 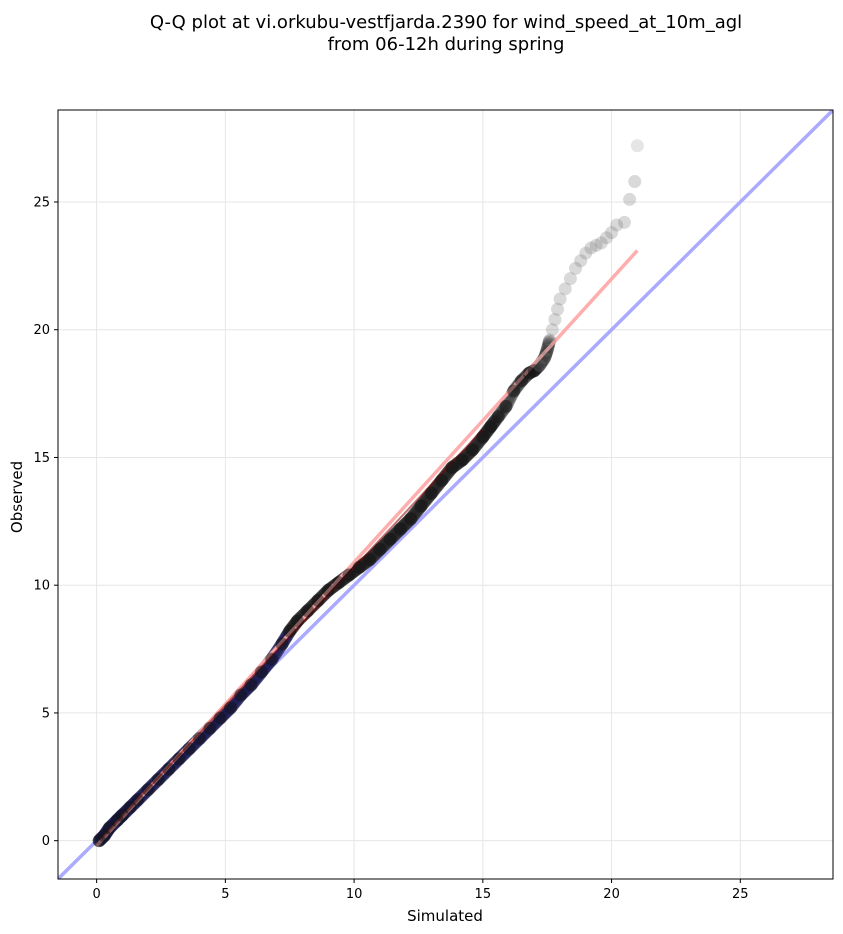 I want to click on x-tick-label: 5, so click(x=225, y=894).